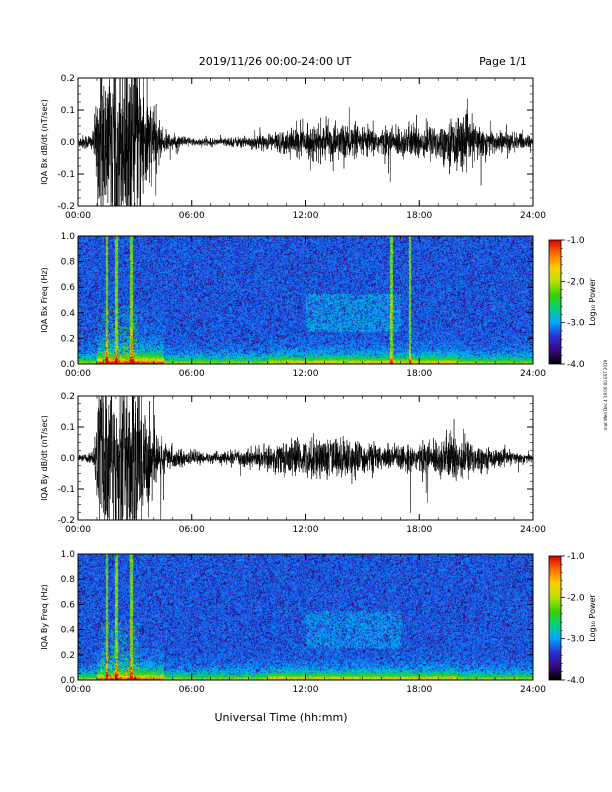 This screenshot has height=792, width=612. I want to click on colorbar-top-image, so click(555, 302).